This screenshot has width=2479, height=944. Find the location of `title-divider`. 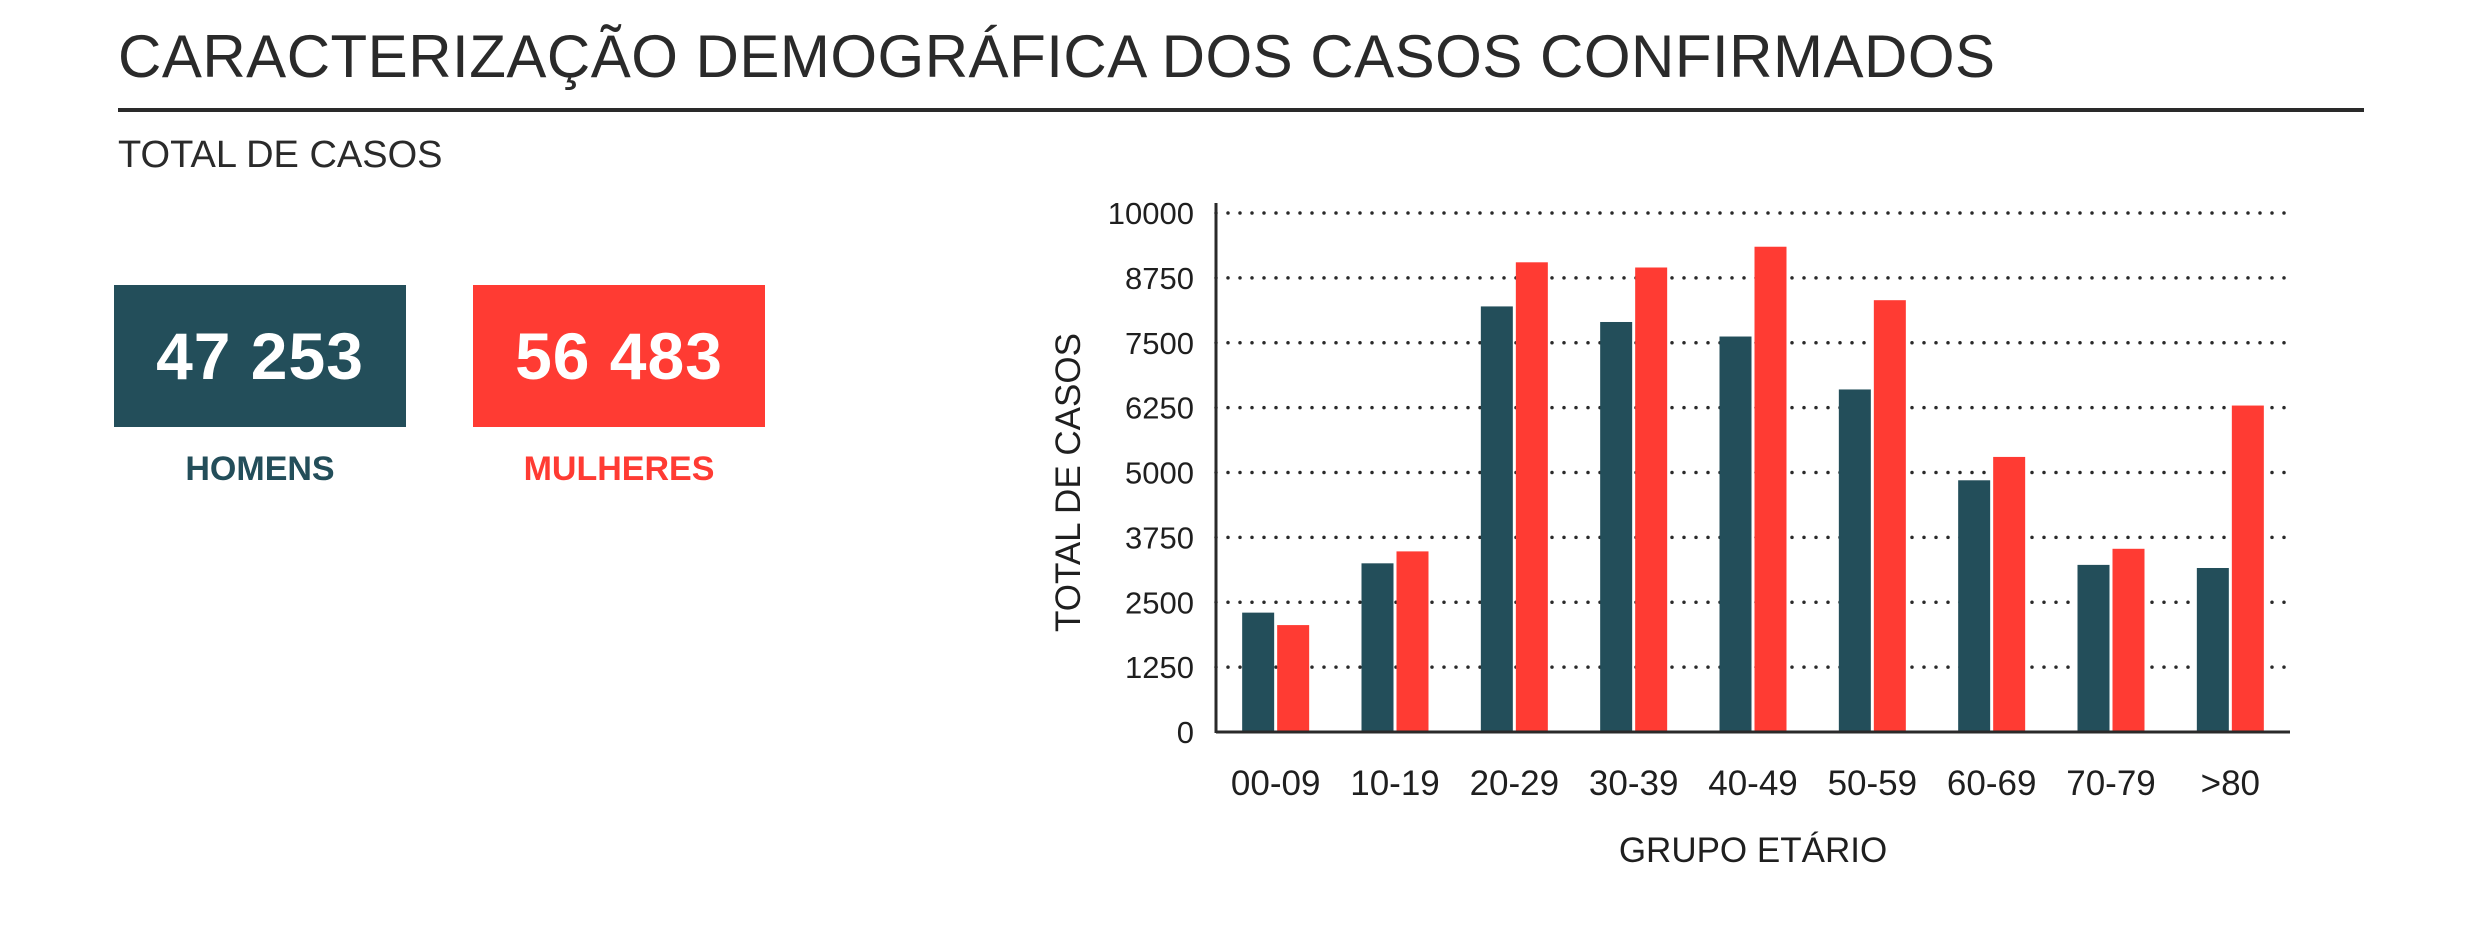

title-divider is located at coordinates (1241, 110).